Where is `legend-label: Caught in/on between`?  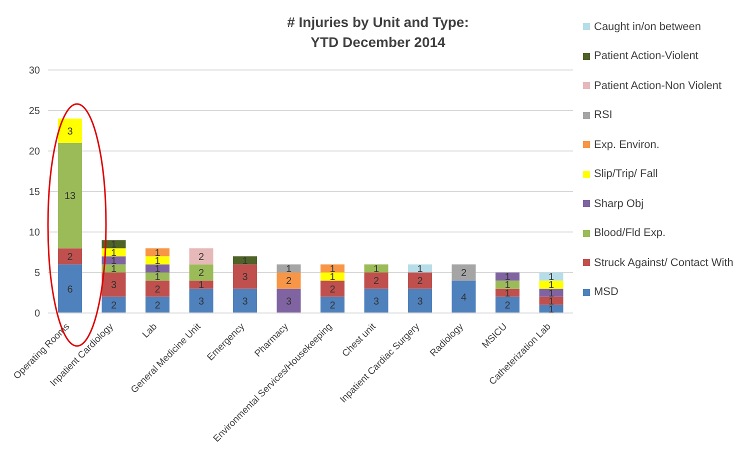
legend-label: Caught in/on between is located at coordinates (648, 26).